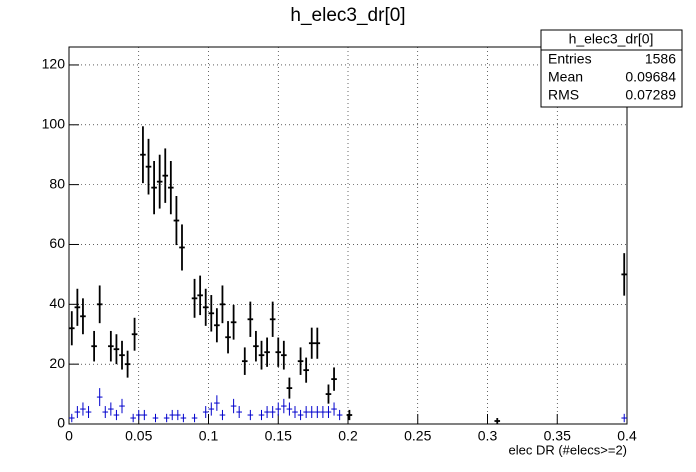 The width and height of the screenshot is (696, 472). I want to click on x-tick-label: 0.15, so click(278, 436).